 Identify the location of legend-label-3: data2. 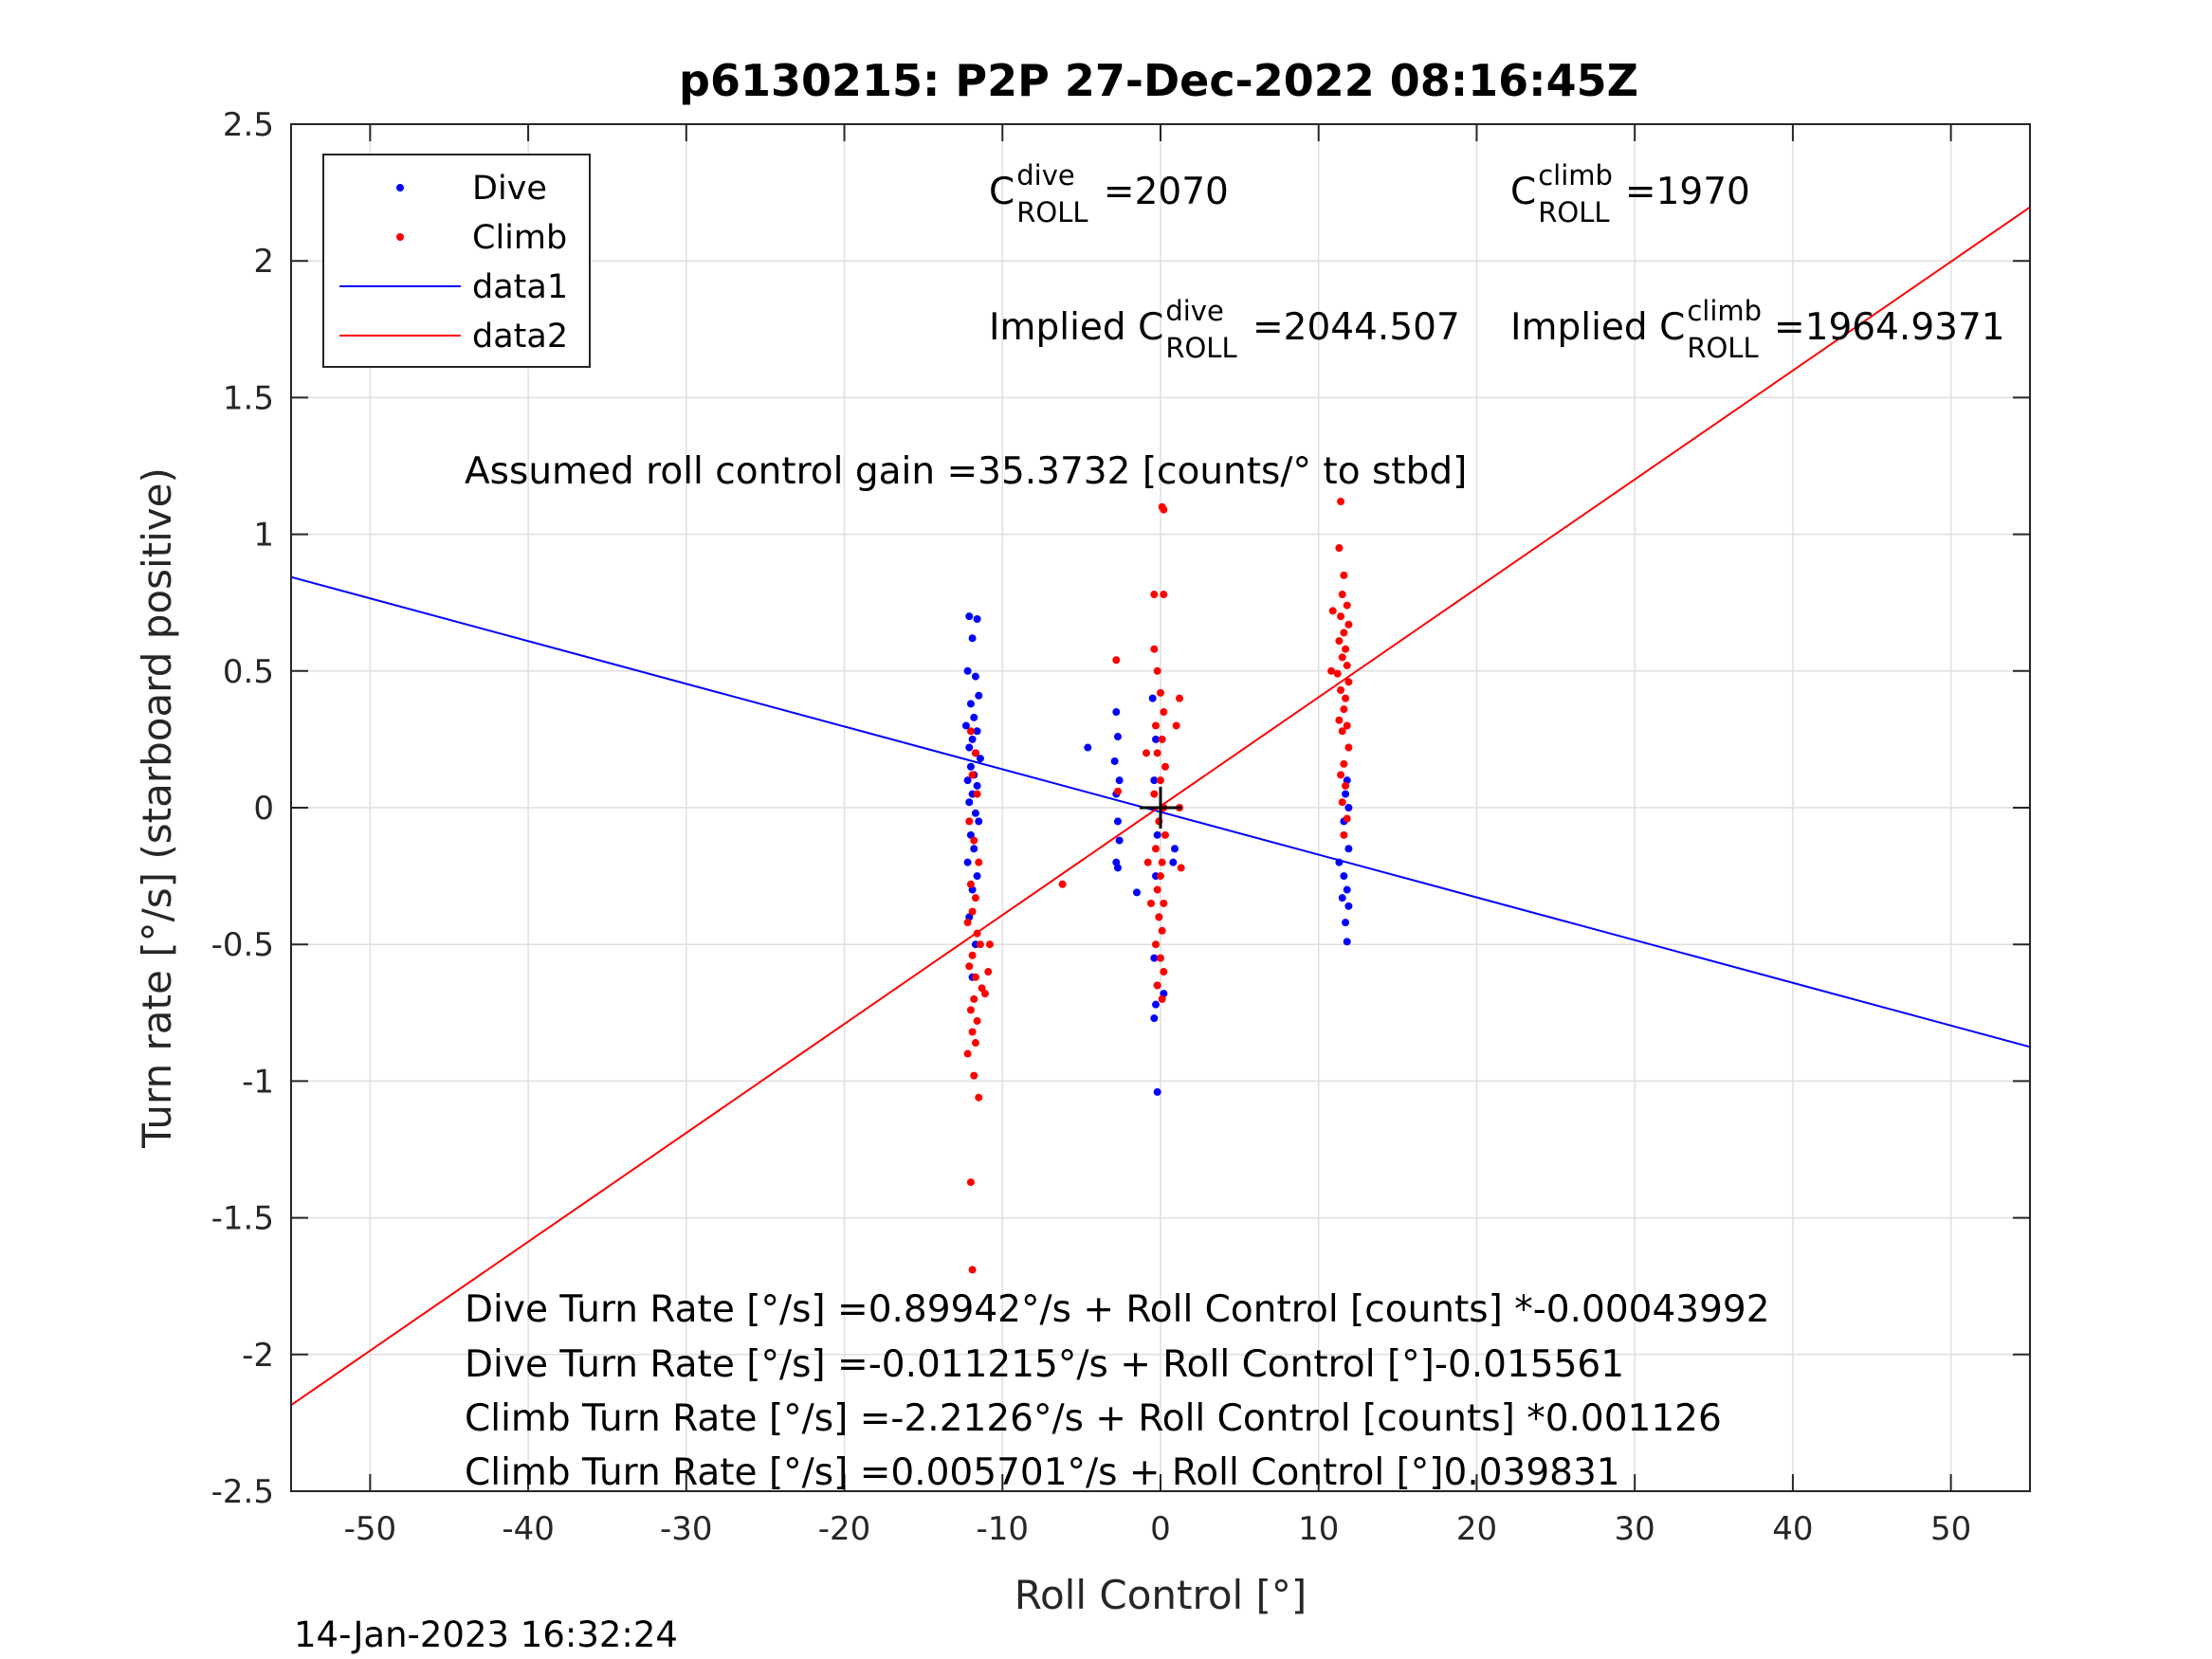
(520, 337).